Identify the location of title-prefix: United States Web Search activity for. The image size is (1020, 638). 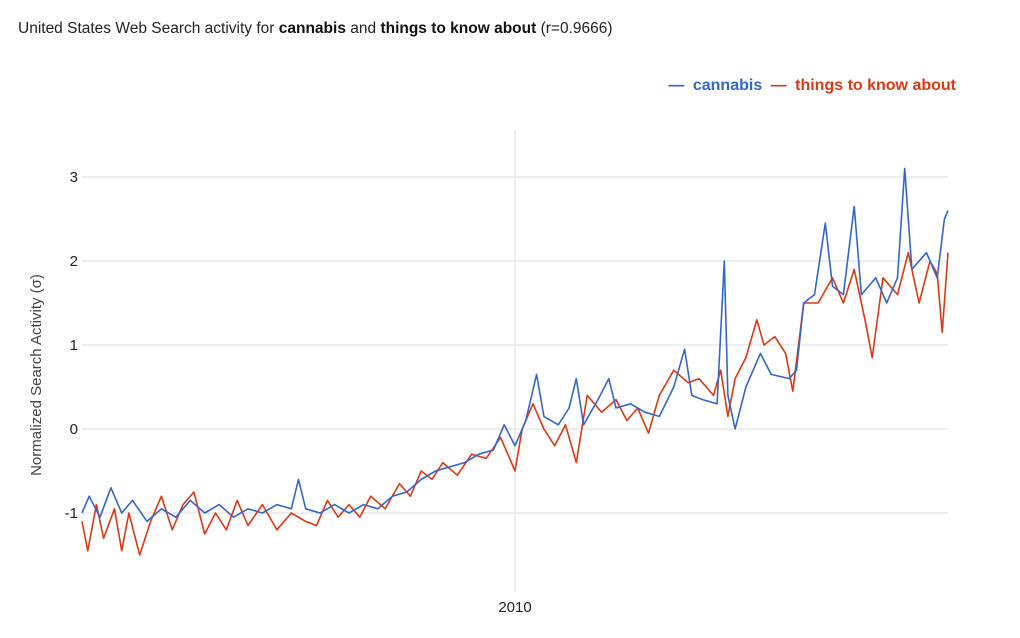
(148, 28).